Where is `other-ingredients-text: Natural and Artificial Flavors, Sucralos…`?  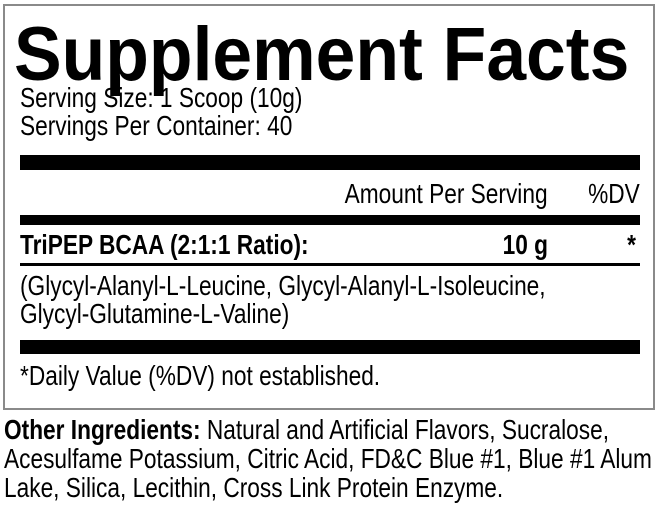
other-ingredients-text: Natural and Artificial Flavors, Sucralos… is located at coordinates (408, 429).